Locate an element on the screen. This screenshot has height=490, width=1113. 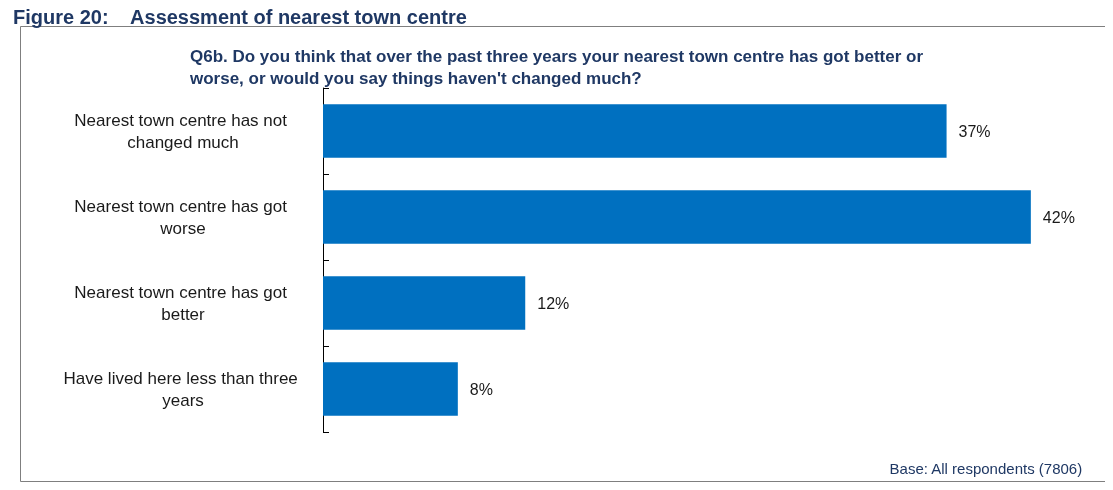
y-tick-label: Nearest town centre has got better is located at coordinates (183, 303).